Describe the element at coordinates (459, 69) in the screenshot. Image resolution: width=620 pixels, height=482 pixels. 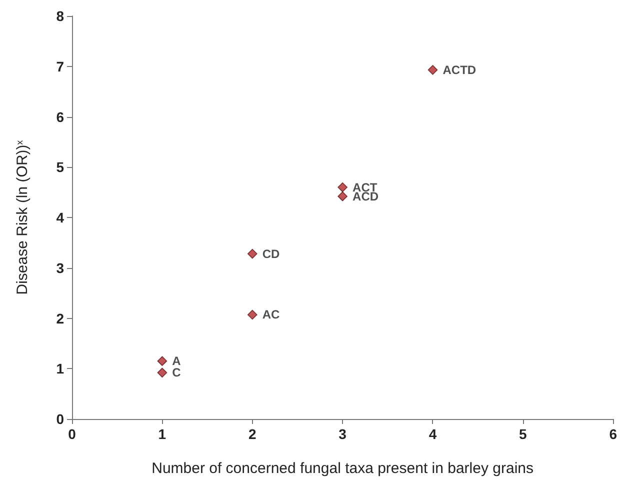
I see `annotation: ACTD` at that location.